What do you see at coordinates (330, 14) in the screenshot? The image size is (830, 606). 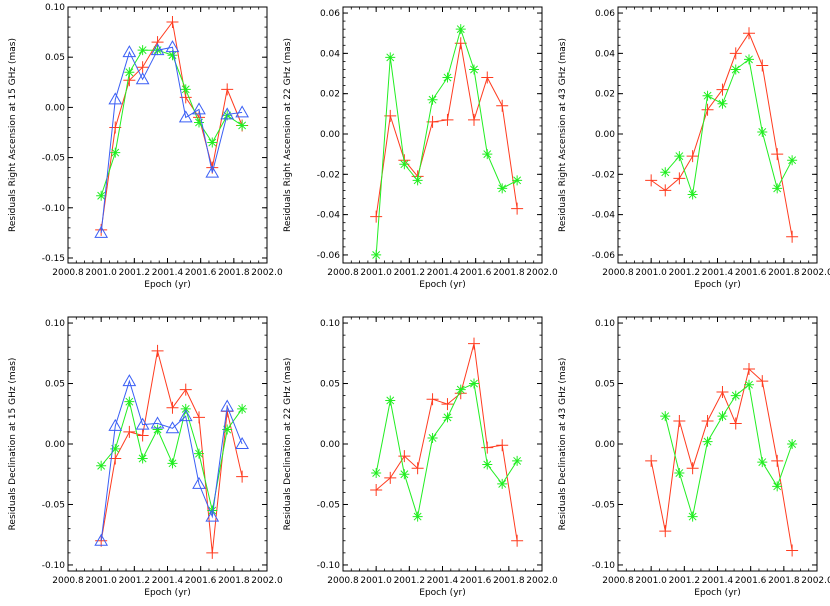 I see `y-tick-label: 0.06` at bounding box center [330, 14].